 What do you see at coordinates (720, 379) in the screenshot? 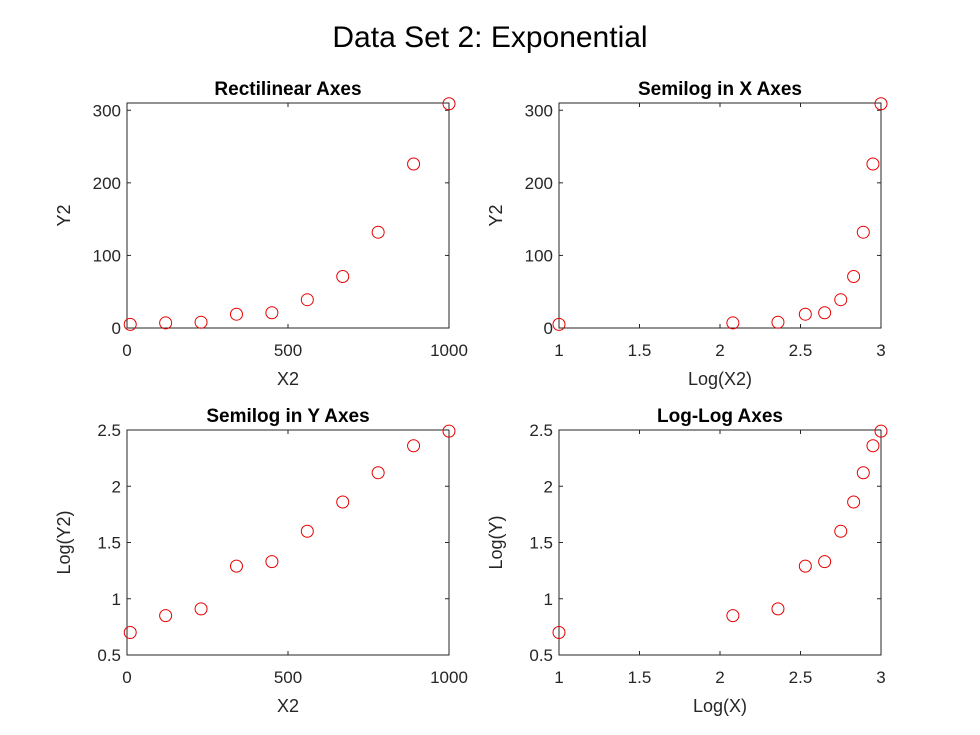
I see `x-axis-label: Log(X2)` at bounding box center [720, 379].